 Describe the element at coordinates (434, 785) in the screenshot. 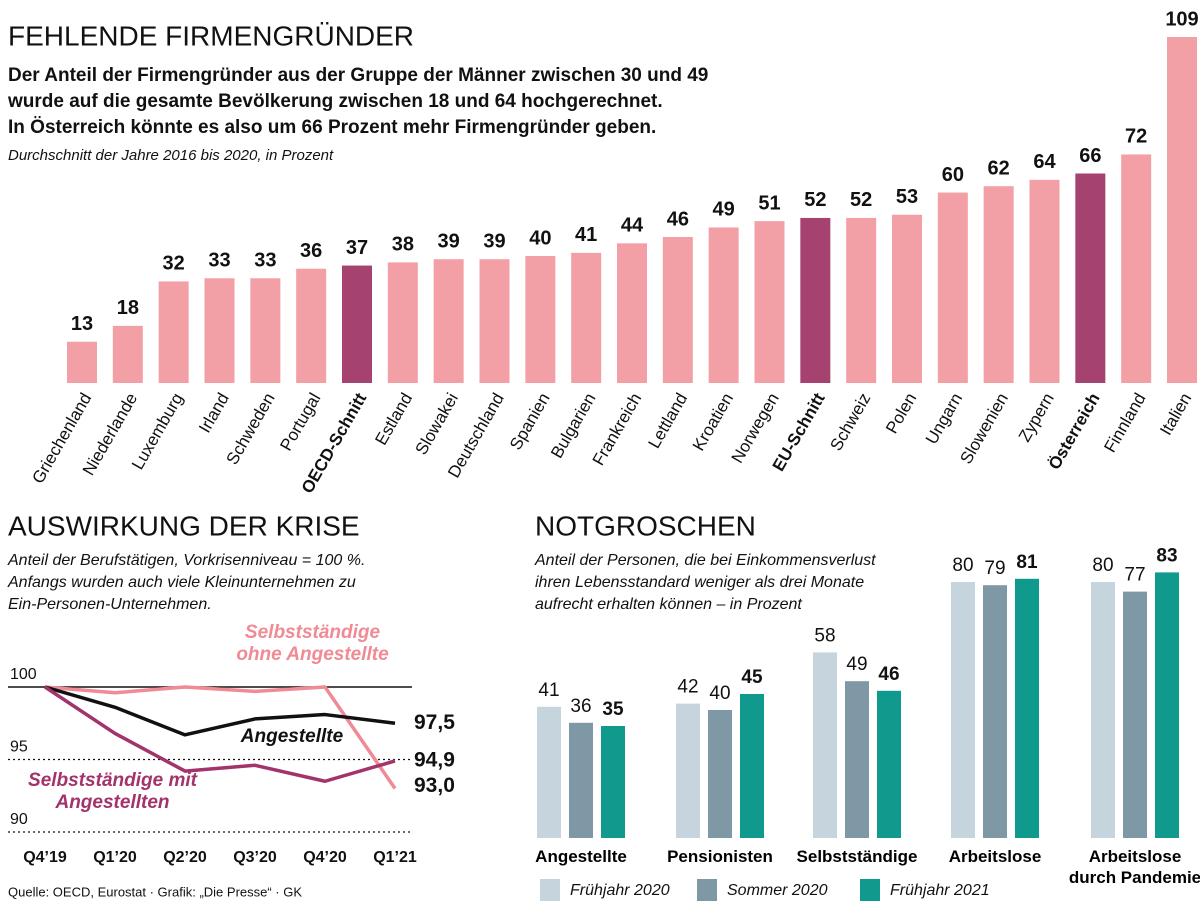

I see `value-label: 93,0` at that location.